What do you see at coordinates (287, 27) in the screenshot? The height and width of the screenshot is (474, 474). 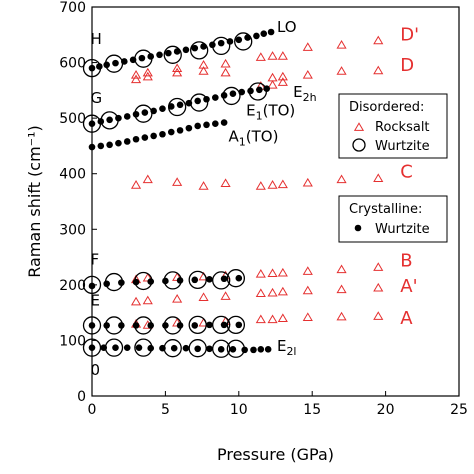 I see `annotation-label: LO` at bounding box center [287, 27].